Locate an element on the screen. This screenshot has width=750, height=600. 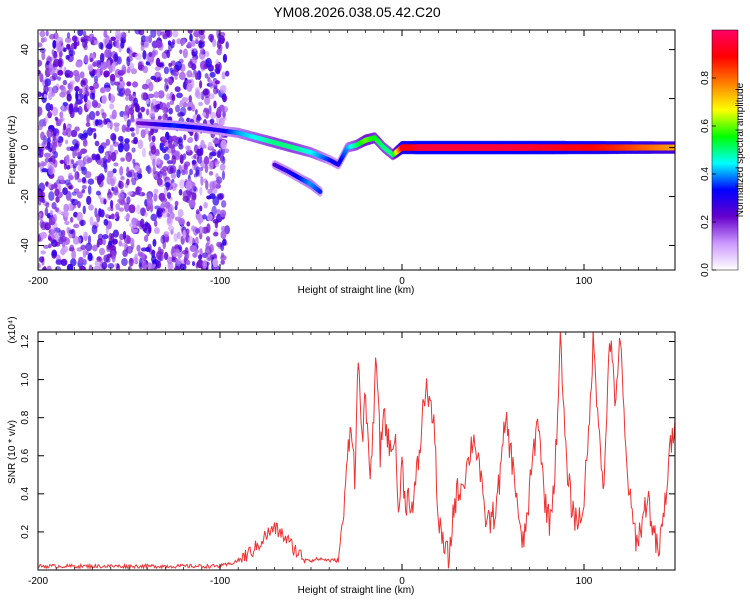
y-tick-label: -20 is located at coordinates (25, 196).